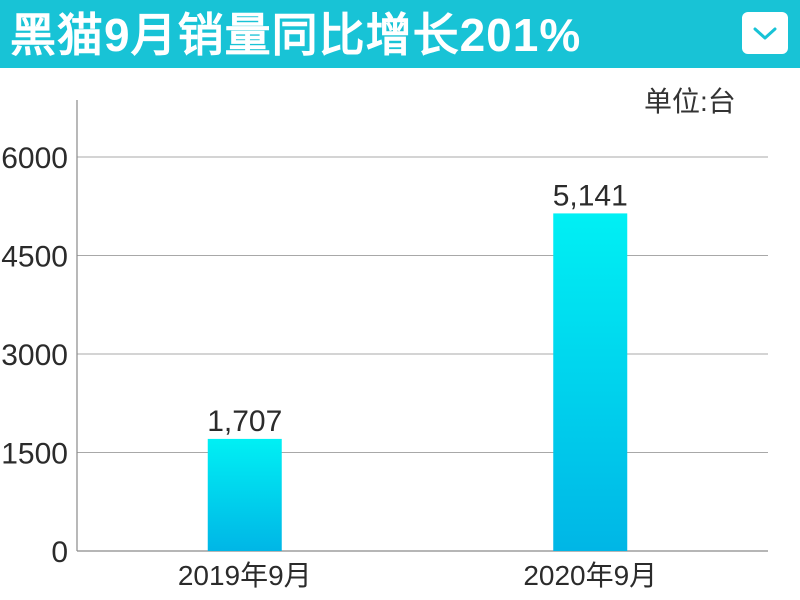 This screenshot has width=800, height=600. What do you see at coordinates (59, 552) in the screenshot?
I see `y-tick-label: 0` at bounding box center [59, 552].